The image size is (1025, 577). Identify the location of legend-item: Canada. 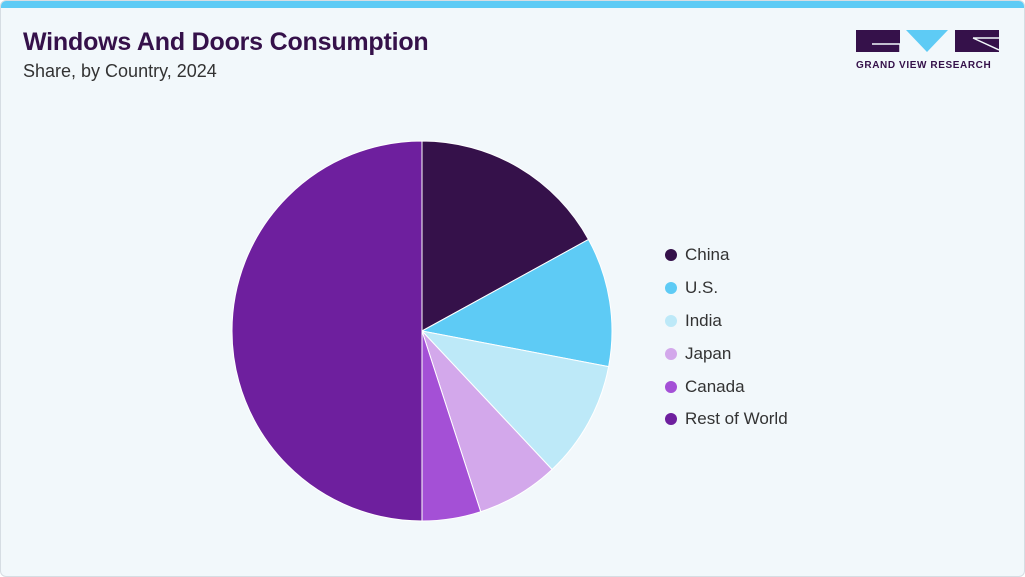
(726, 386).